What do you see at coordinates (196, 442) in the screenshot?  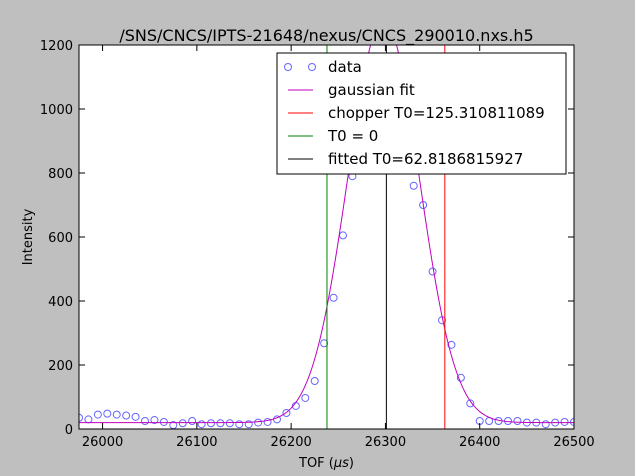 I see `x-tick-label: 26100` at bounding box center [196, 442].